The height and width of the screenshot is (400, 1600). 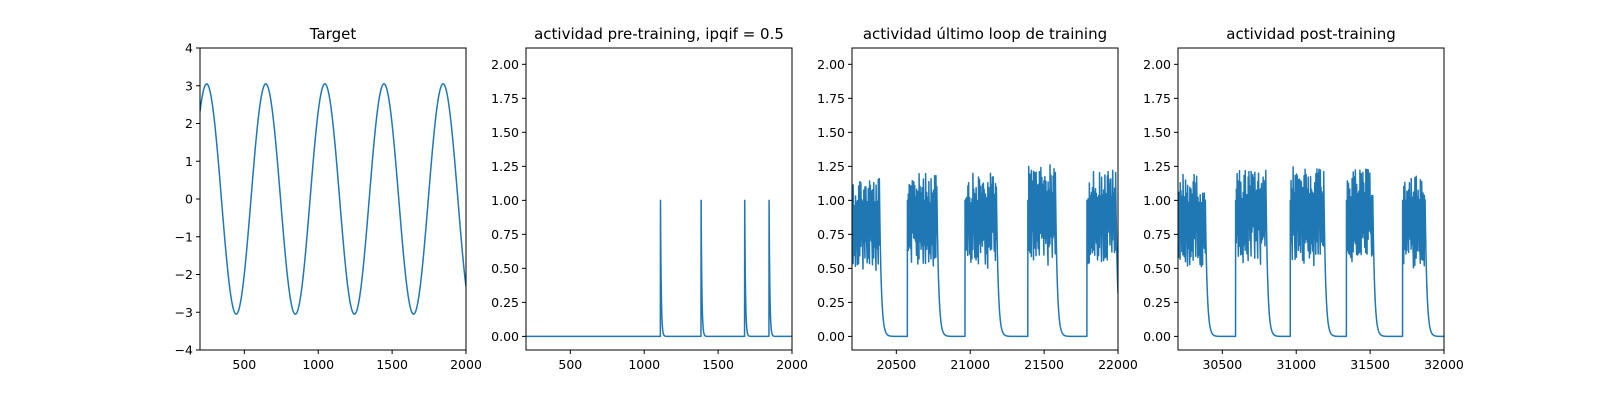 What do you see at coordinates (189, 85) in the screenshot?
I see `y-tick-label: 3` at bounding box center [189, 85].